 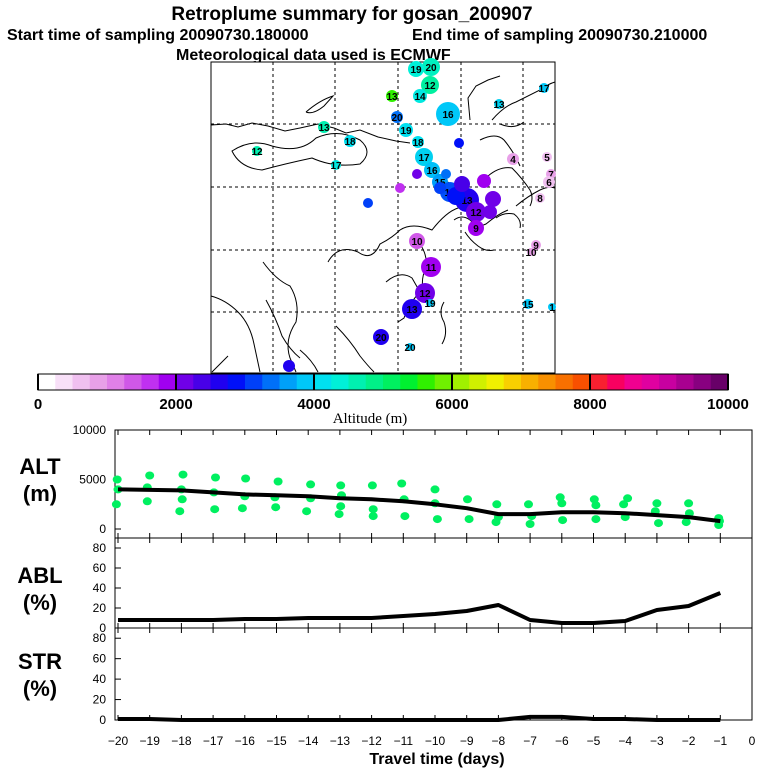 I want to click on abl-unit: (%), so click(x=40, y=602).